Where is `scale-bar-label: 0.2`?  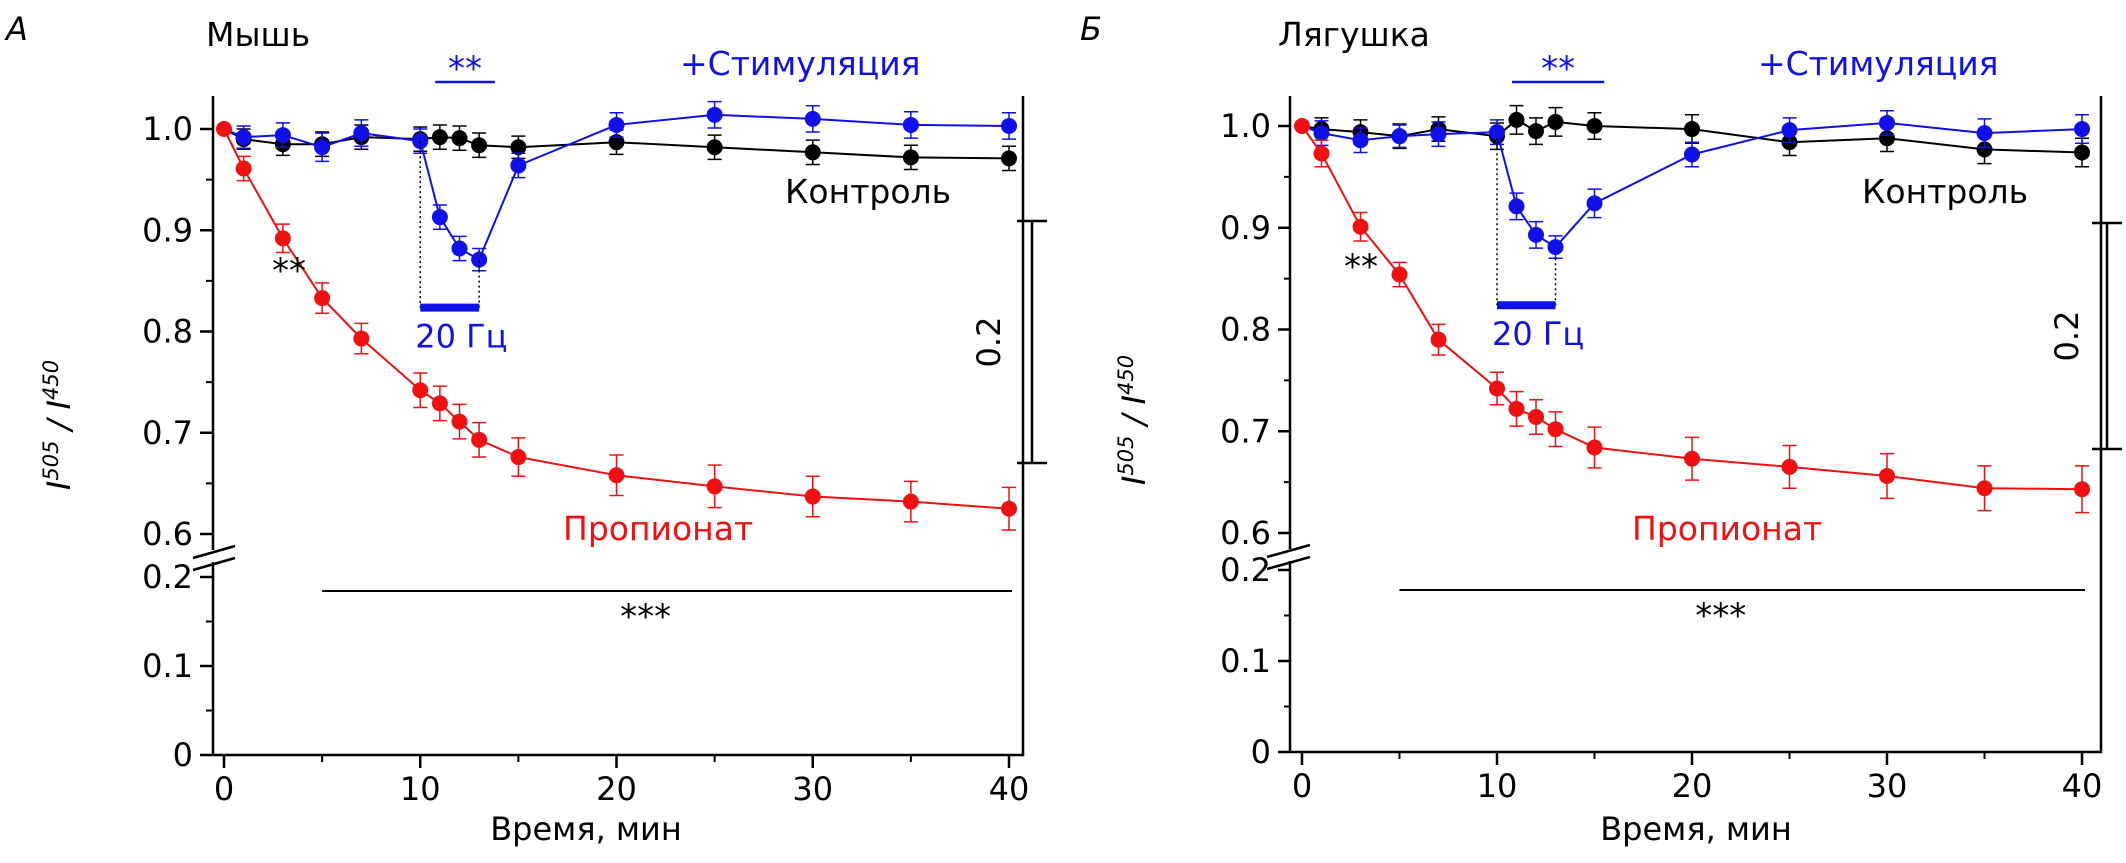 scale-bar-label: 0.2 is located at coordinates (989, 342).